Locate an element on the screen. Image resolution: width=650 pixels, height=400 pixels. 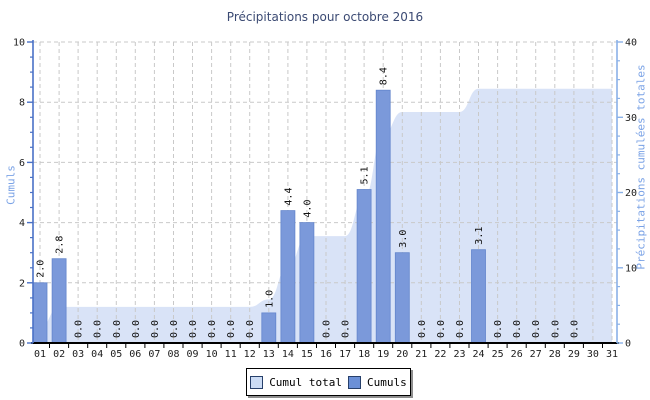
x-tick-label-17: 17 is located at coordinates (345, 354).